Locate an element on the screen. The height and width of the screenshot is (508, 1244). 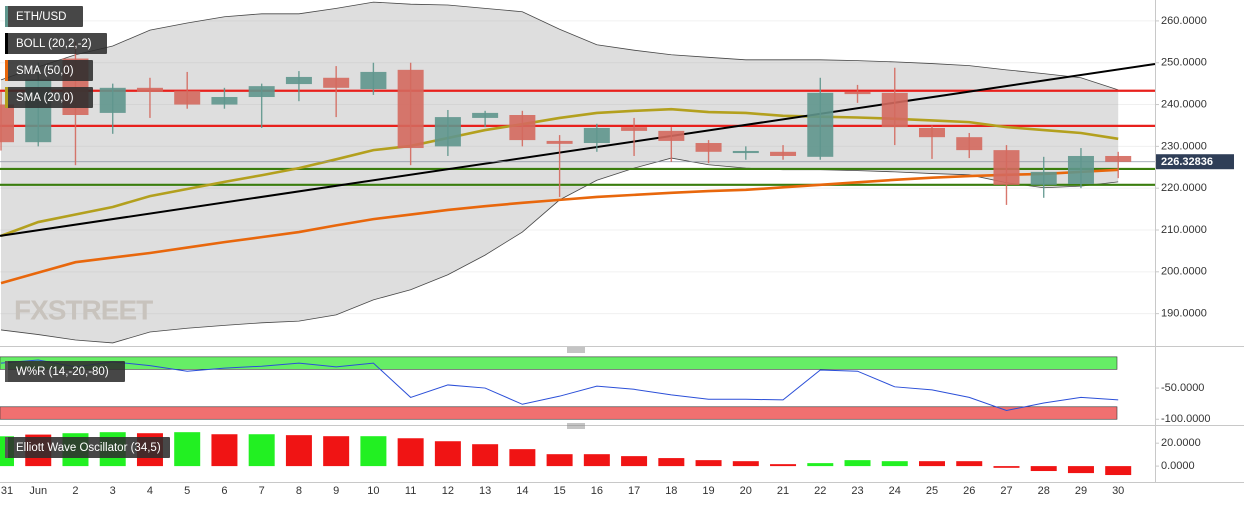
legend-label: BOLL (20,2,-2) is located at coordinates (54, 44).